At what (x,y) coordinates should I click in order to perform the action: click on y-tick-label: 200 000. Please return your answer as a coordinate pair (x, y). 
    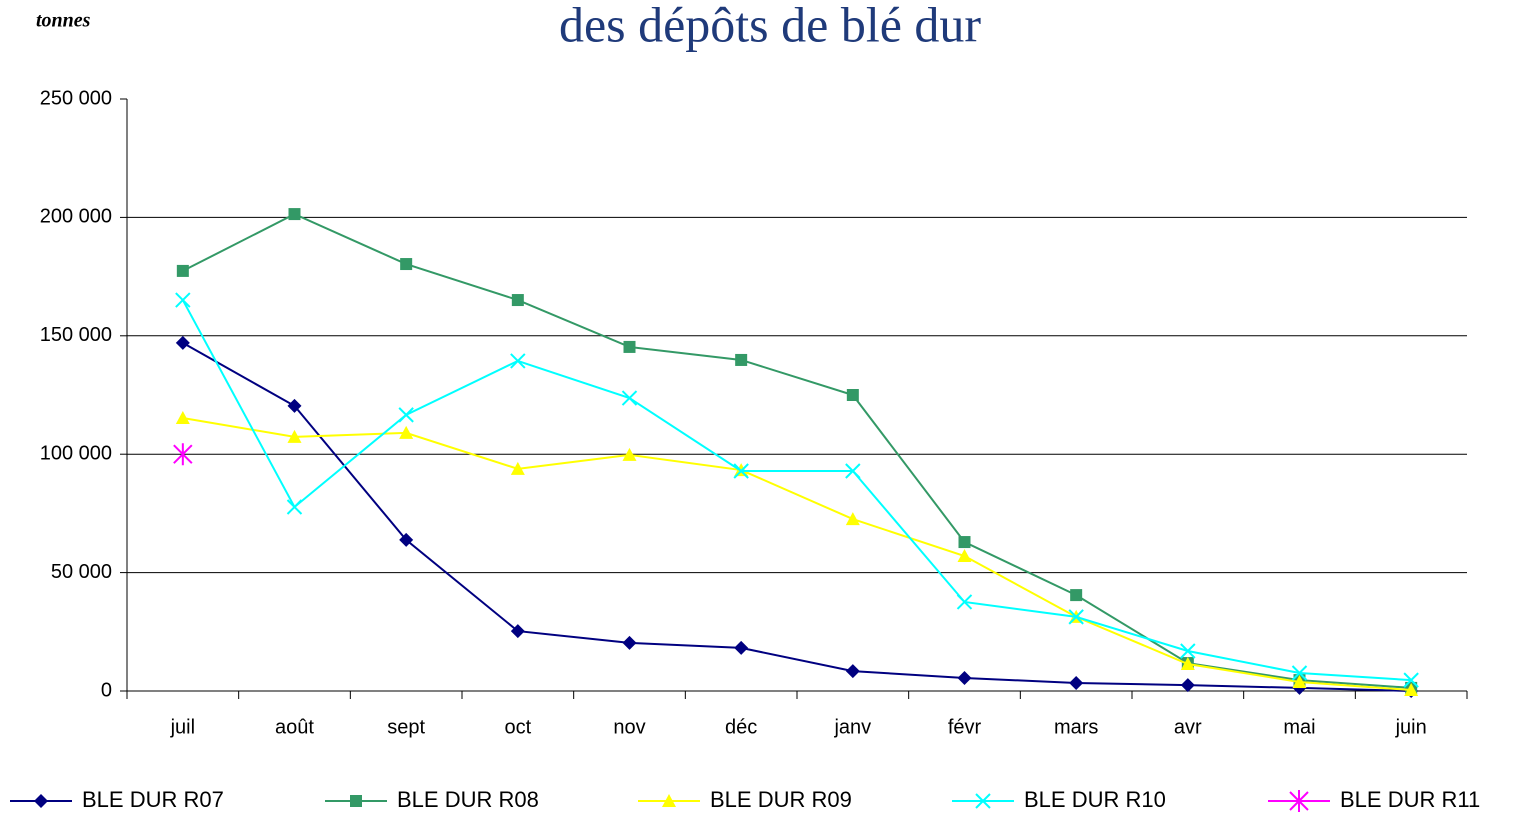
    Looking at the image, I should click on (76, 217).